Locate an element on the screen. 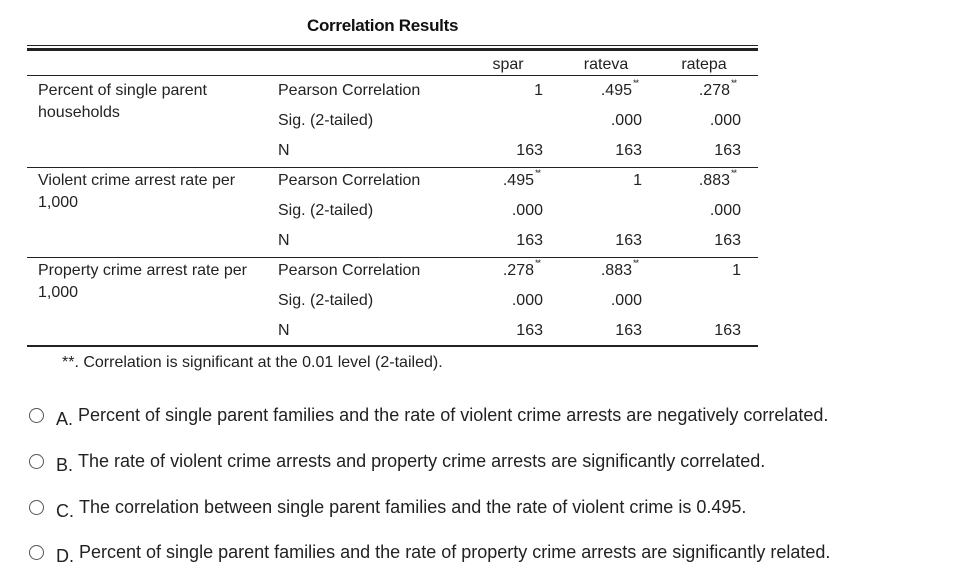 Image resolution: width=957 pixels, height=584 pixels. top-rule-thick is located at coordinates (392, 49).